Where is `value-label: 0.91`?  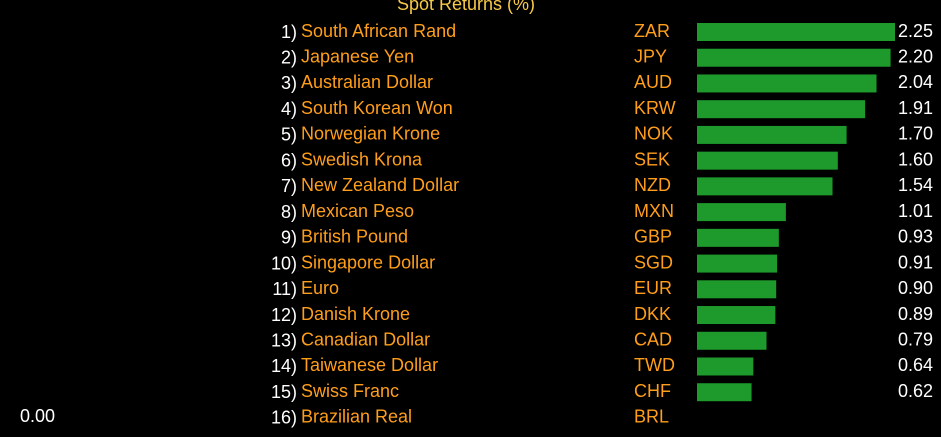 value-label: 0.91 is located at coordinates (915, 262).